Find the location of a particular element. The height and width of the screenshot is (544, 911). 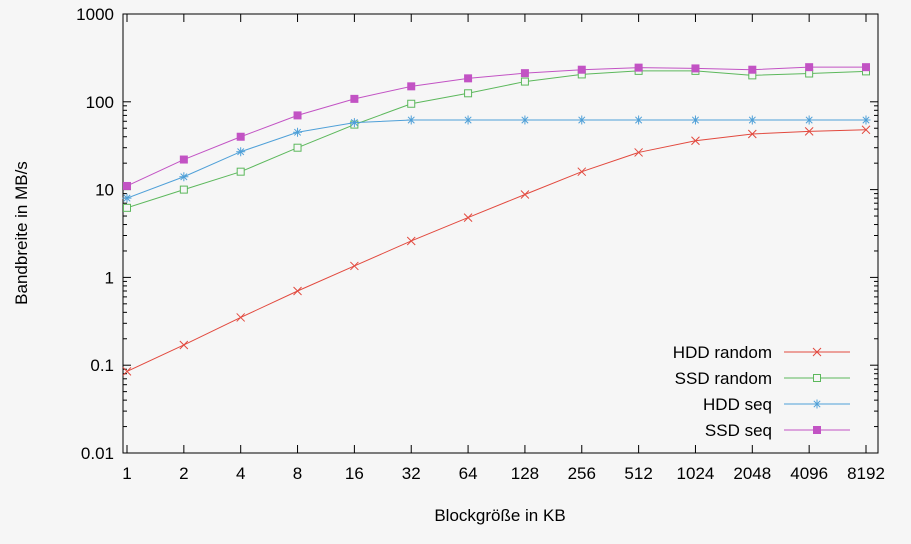

legend-label: SSD seq is located at coordinates (738, 430).